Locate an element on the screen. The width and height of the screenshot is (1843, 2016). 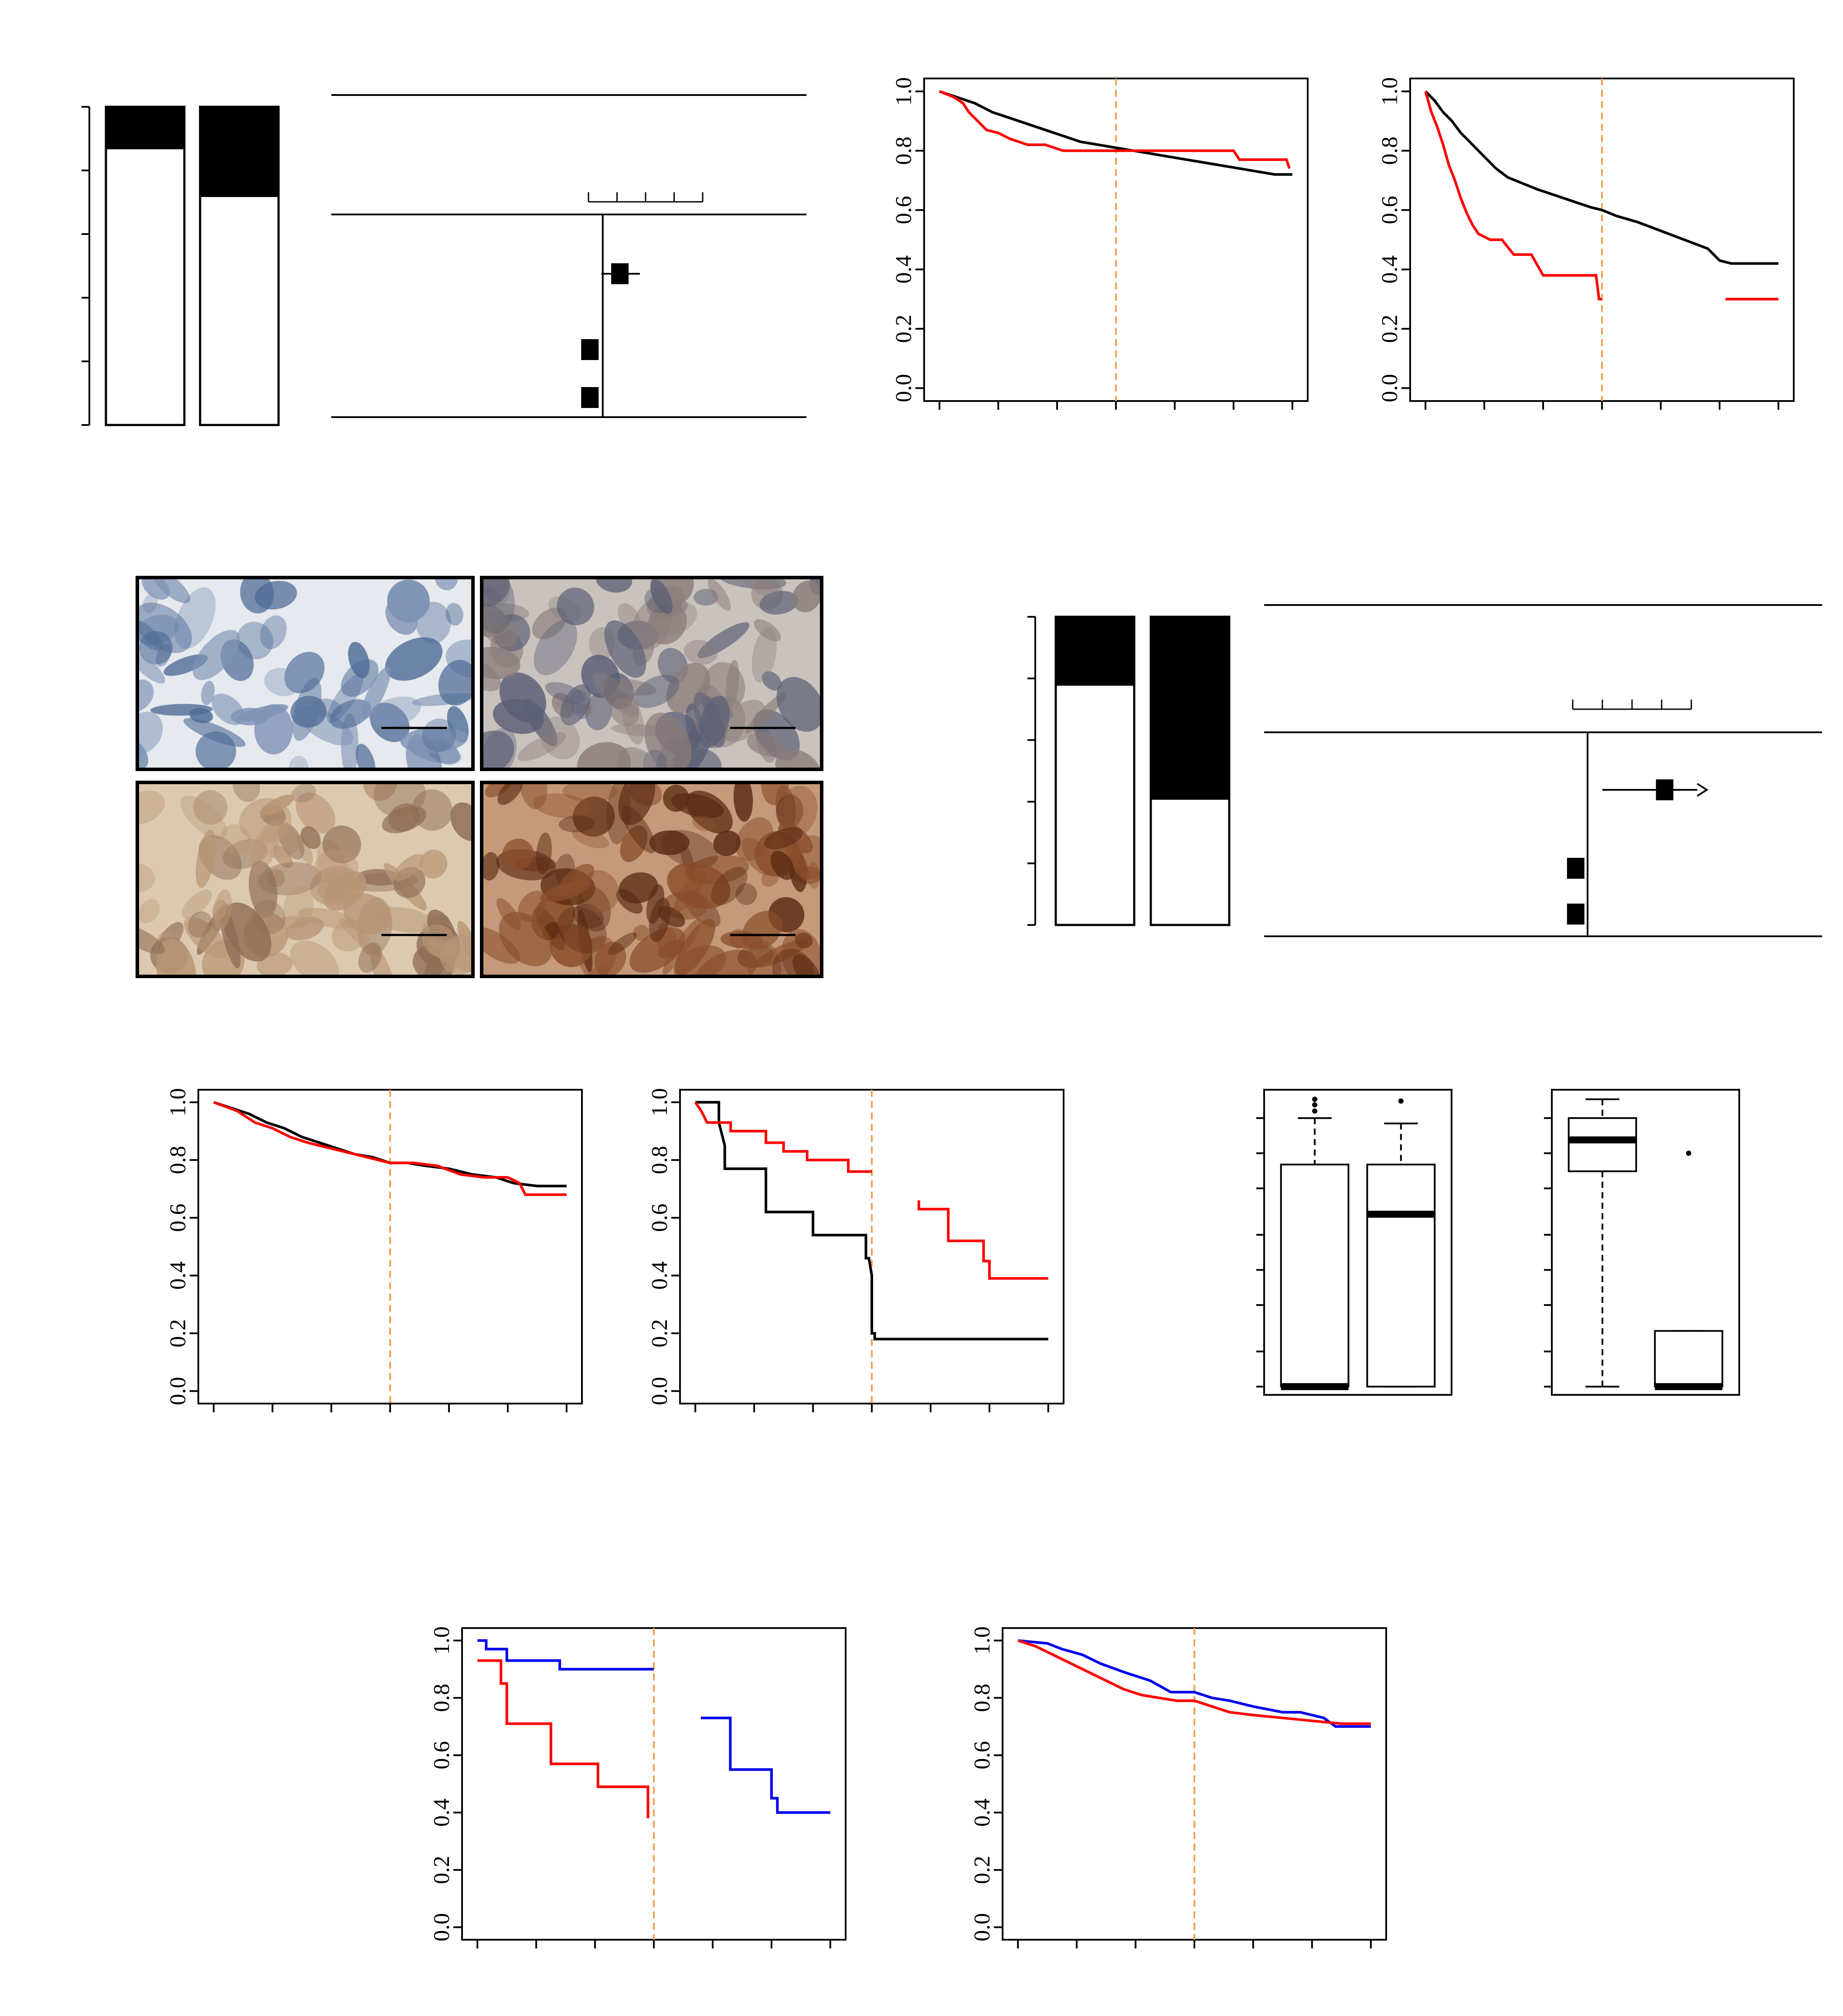
box-plot-F_IBC is located at coordinates (1642, 1242).